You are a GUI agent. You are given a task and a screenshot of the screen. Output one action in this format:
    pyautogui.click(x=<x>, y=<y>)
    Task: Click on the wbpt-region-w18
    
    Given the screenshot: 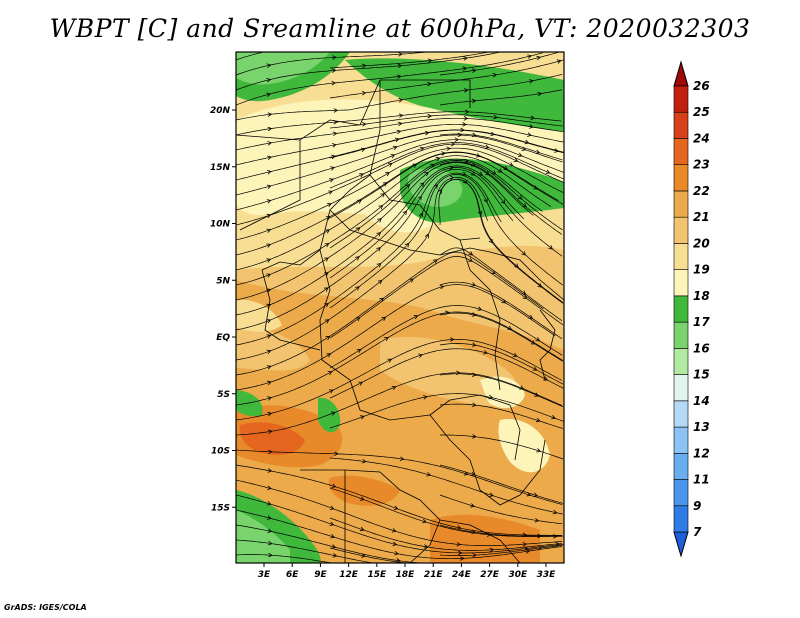 What is the action you would take?
    pyautogui.click(x=329, y=415)
    